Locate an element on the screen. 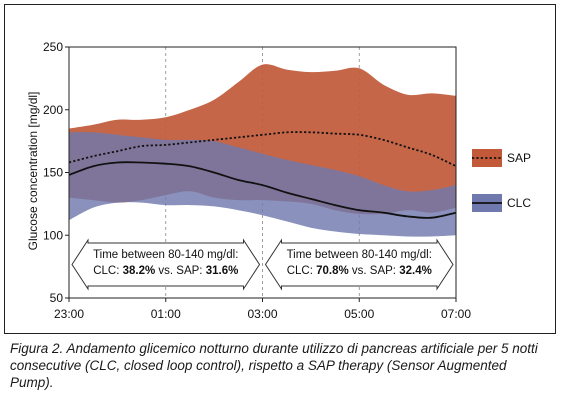  annotation-value: 70.8% is located at coordinates (332, 271).